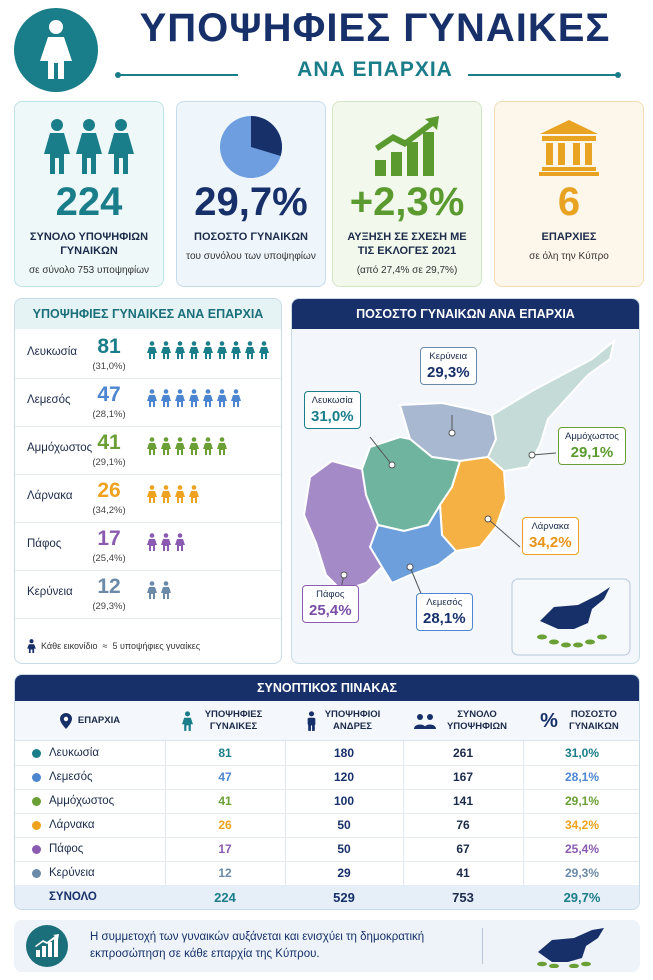 This screenshot has height=980, width=653. What do you see at coordinates (444, 602) in the screenshot?
I see `map-label-name: Λεμεσός` at bounding box center [444, 602].